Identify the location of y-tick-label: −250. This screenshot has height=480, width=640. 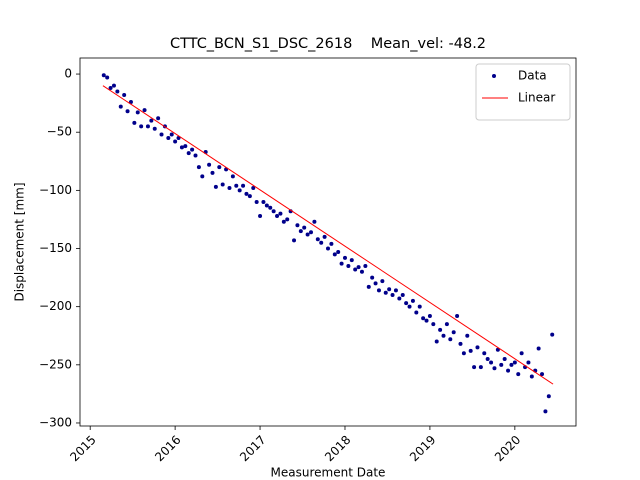
(55, 364).